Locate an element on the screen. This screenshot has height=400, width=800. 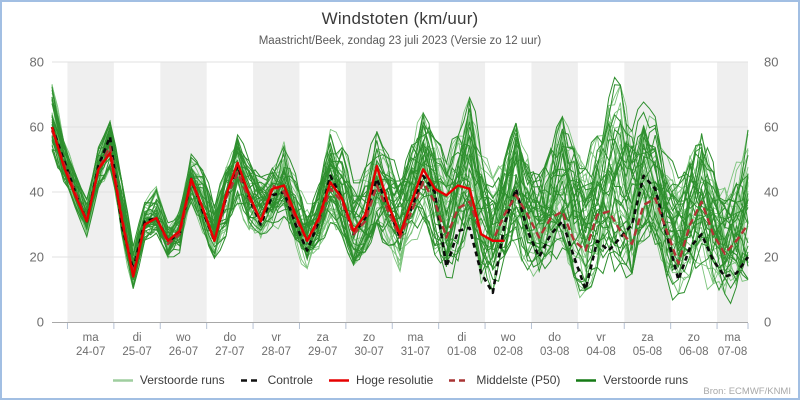
y-tick-label-left: 60 is located at coordinates (37, 127).